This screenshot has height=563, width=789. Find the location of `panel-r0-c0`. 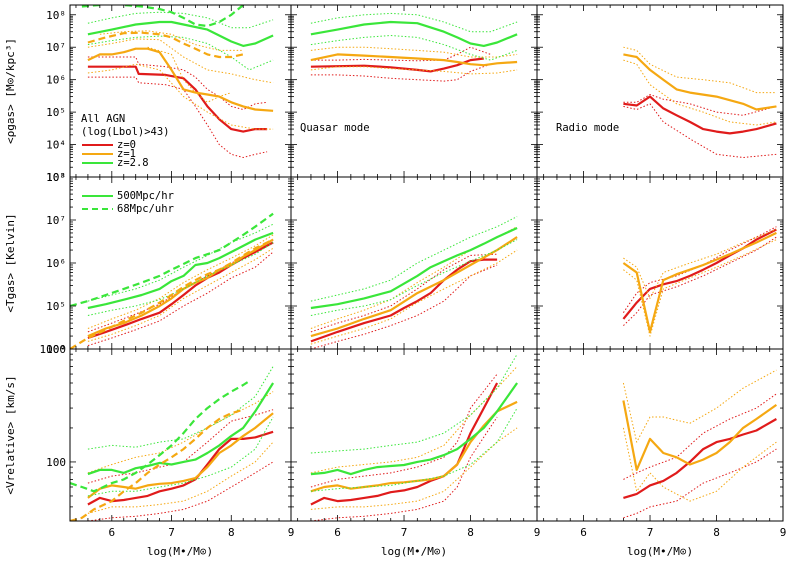

panel-r0-c0 is located at coordinates (177, 81).